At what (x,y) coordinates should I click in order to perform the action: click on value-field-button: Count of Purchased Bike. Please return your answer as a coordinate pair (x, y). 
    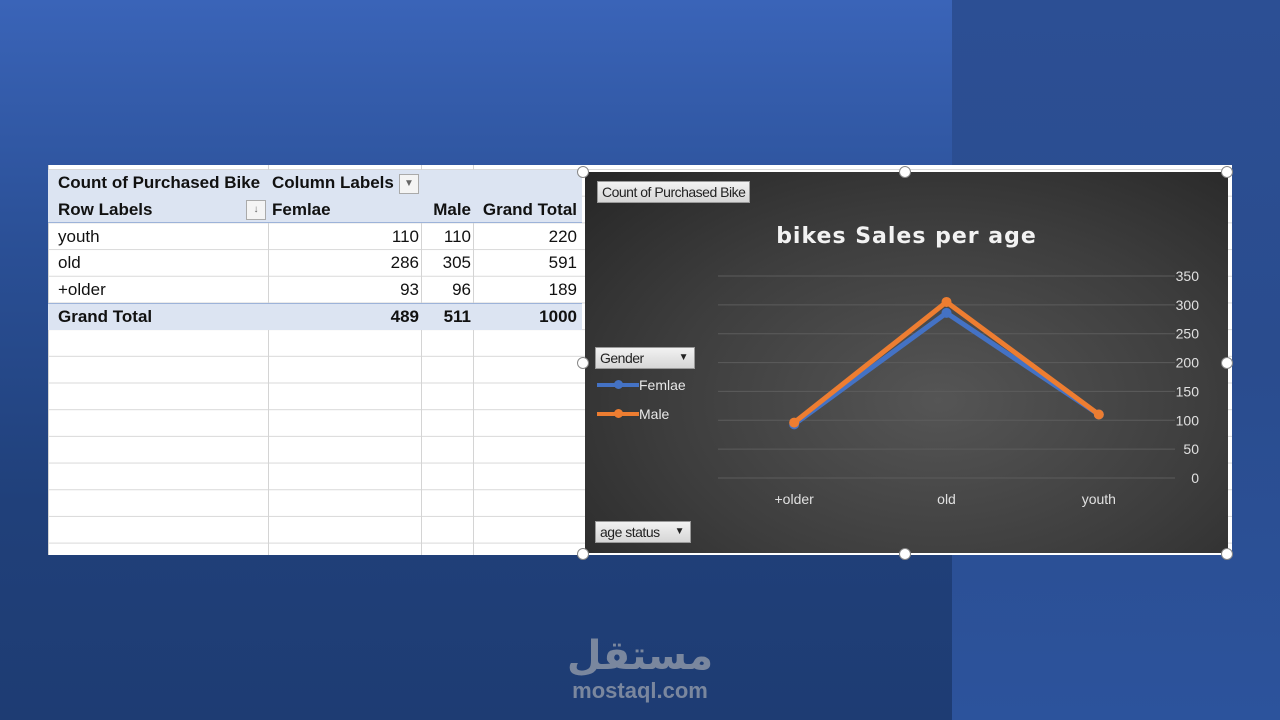
    Looking at the image, I should click on (674, 192).